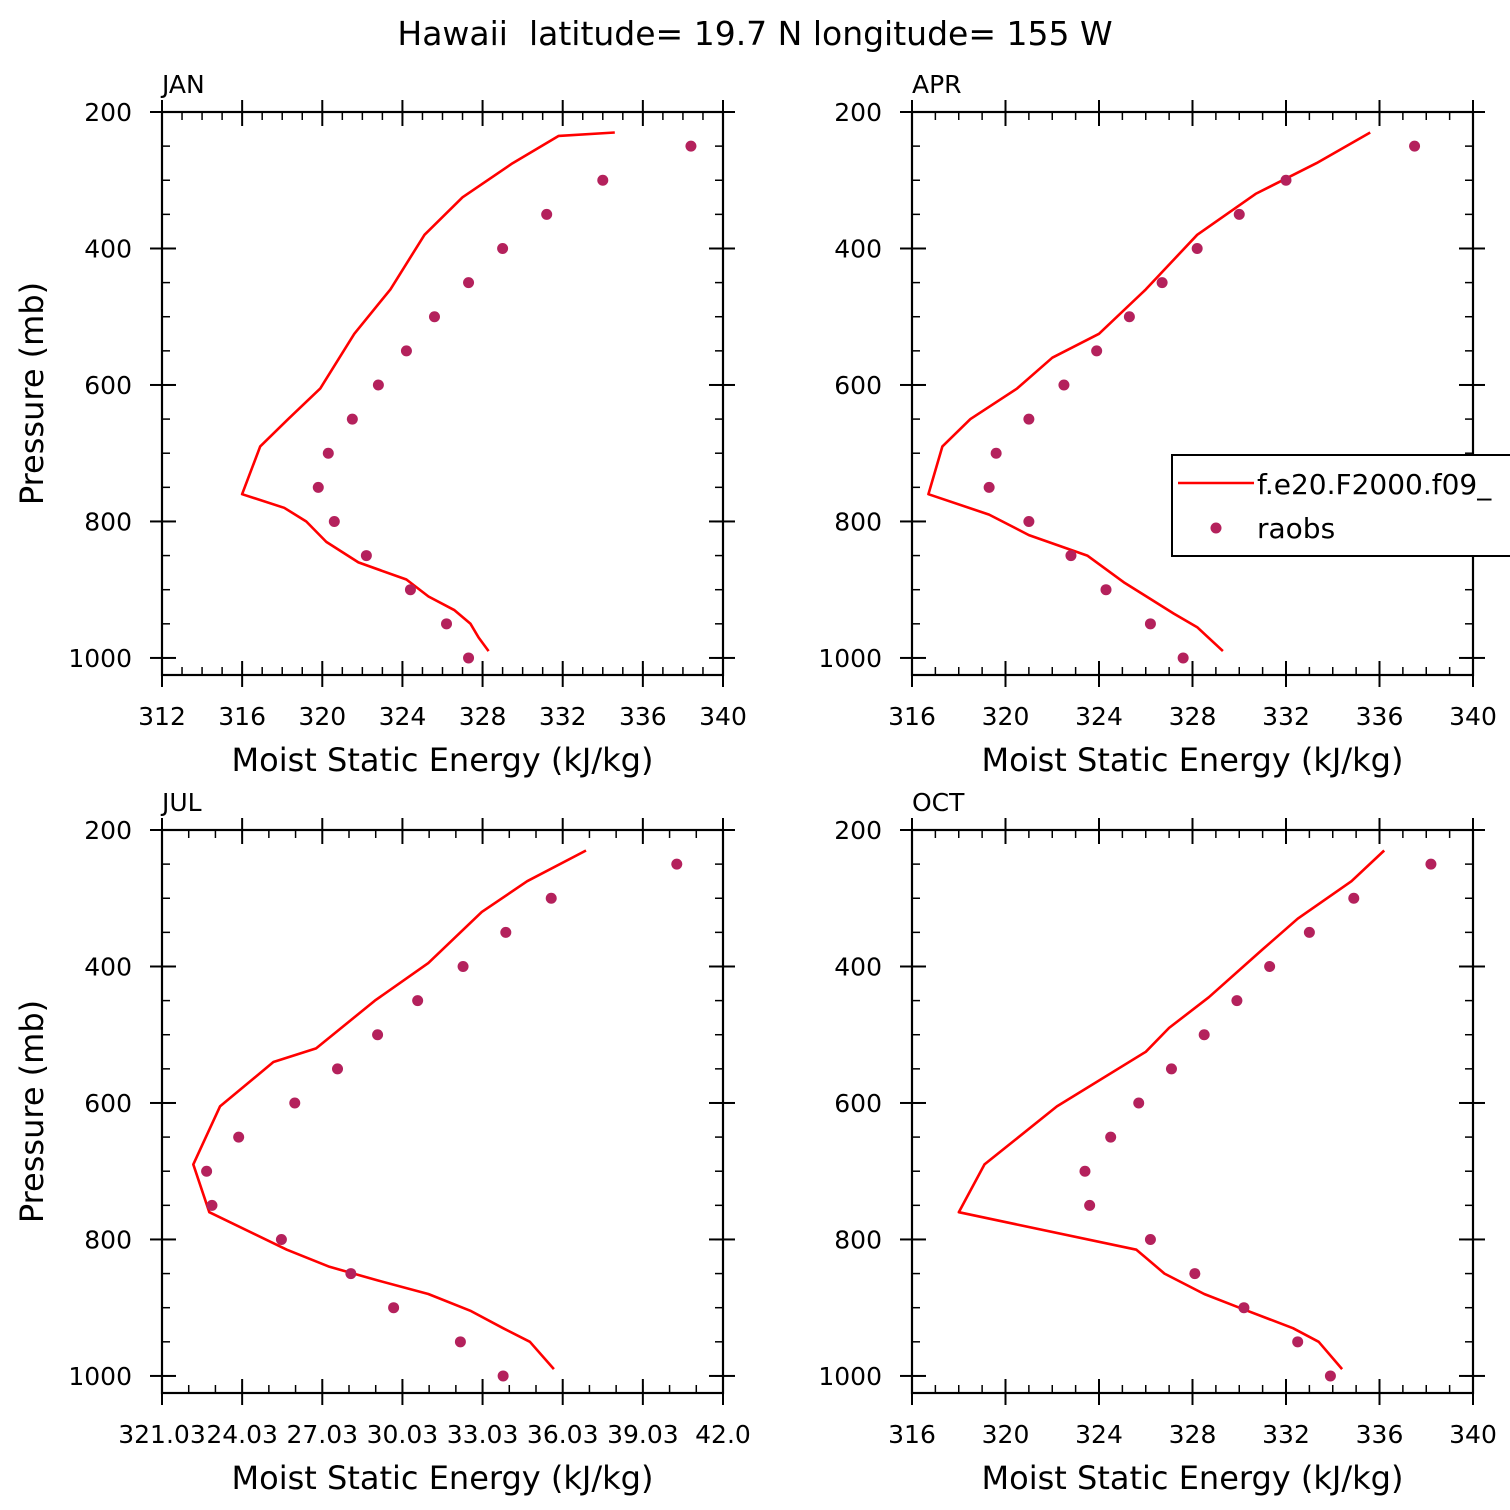 This screenshot has height=1510, width=1510. What do you see at coordinates (1006, 716) in the screenshot?
I see `x-tick-label: 320` at bounding box center [1006, 716].